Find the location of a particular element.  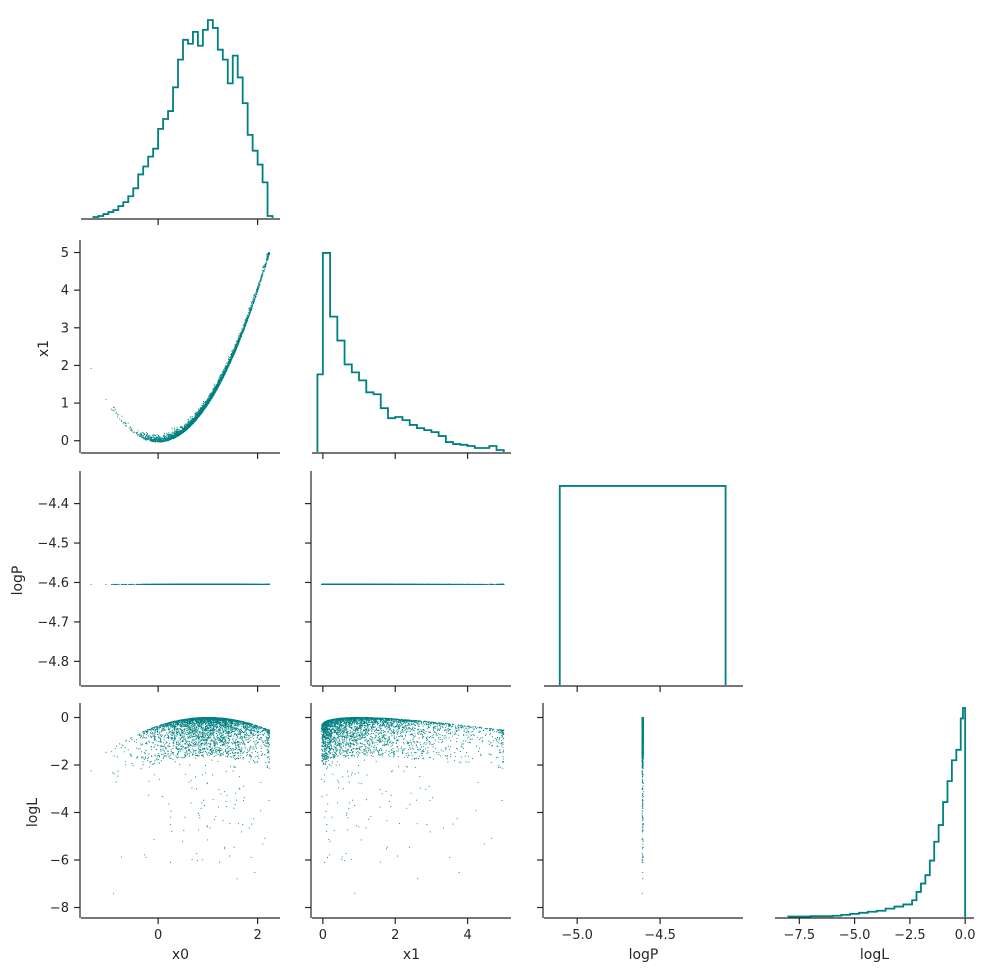

y-axis-label: x1 is located at coordinates (44, 348).